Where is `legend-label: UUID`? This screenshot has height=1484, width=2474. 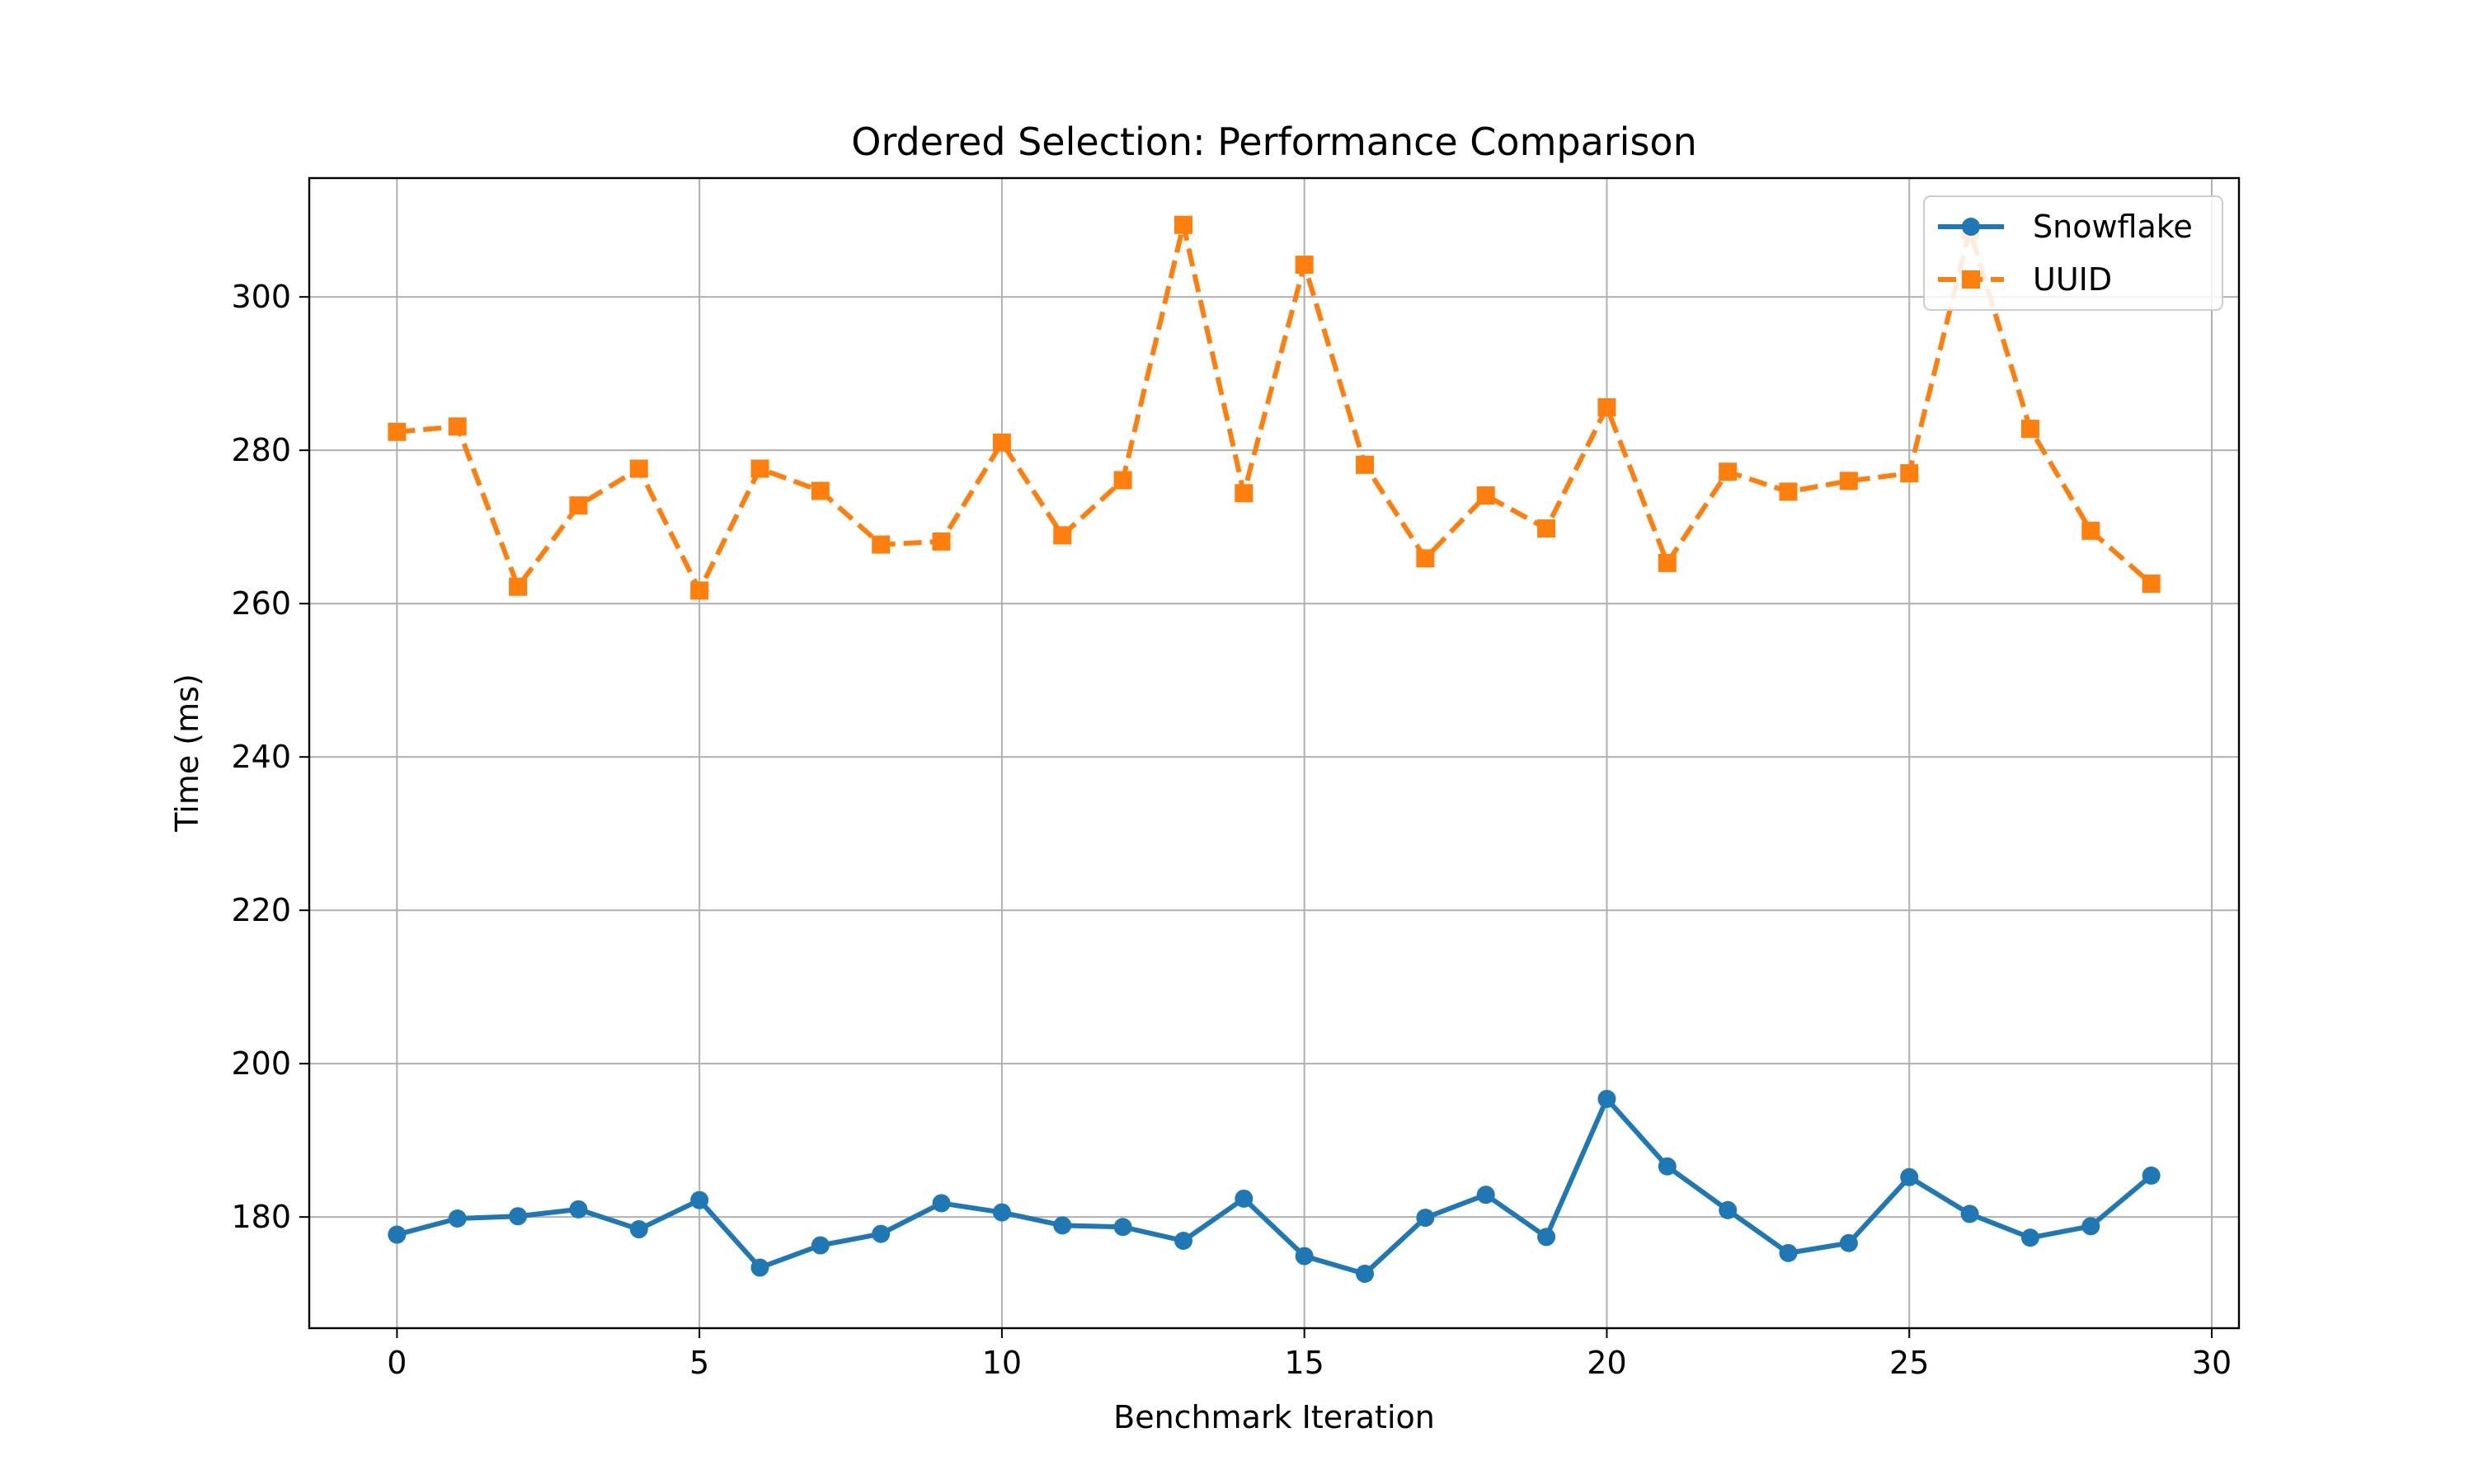
legend-label: UUID is located at coordinates (2072, 279).